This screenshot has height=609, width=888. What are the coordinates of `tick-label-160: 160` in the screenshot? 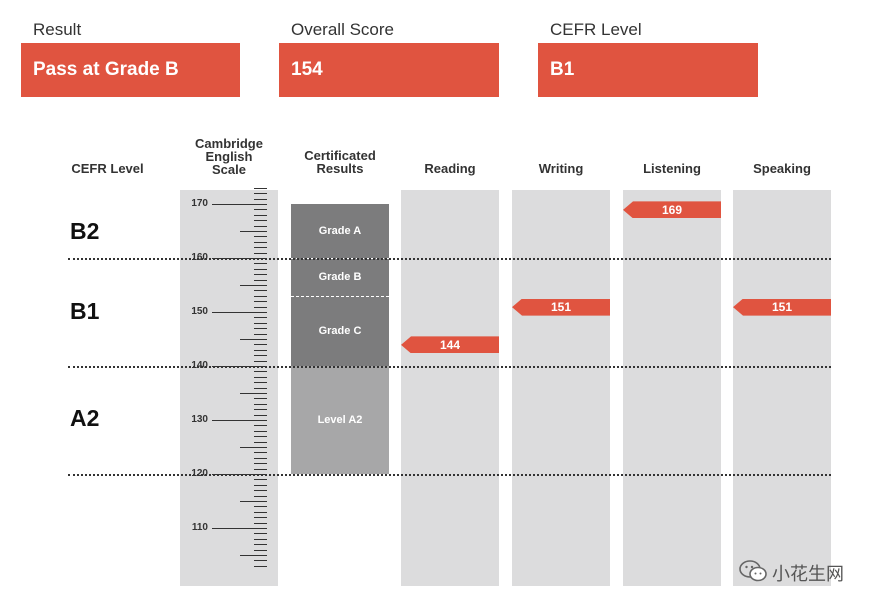 It's located at (199, 257).